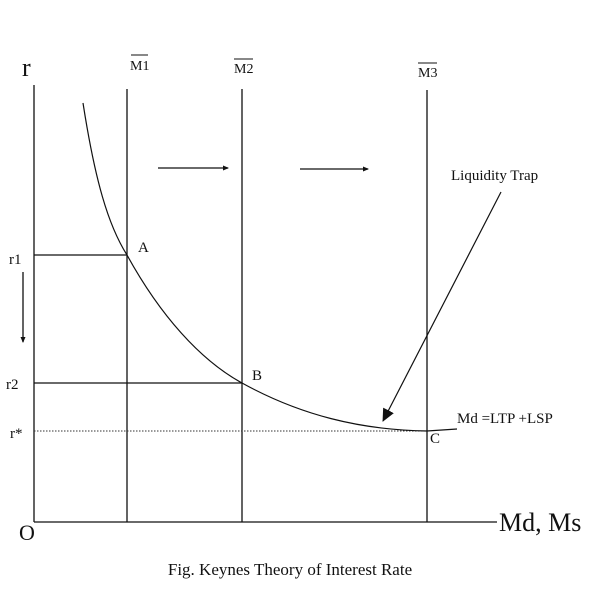 Image resolution: width=600 pixels, height=600 pixels. I want to click on figure-caption: Fig. Keynes Theory of Interest Rate, so click(290, 569).